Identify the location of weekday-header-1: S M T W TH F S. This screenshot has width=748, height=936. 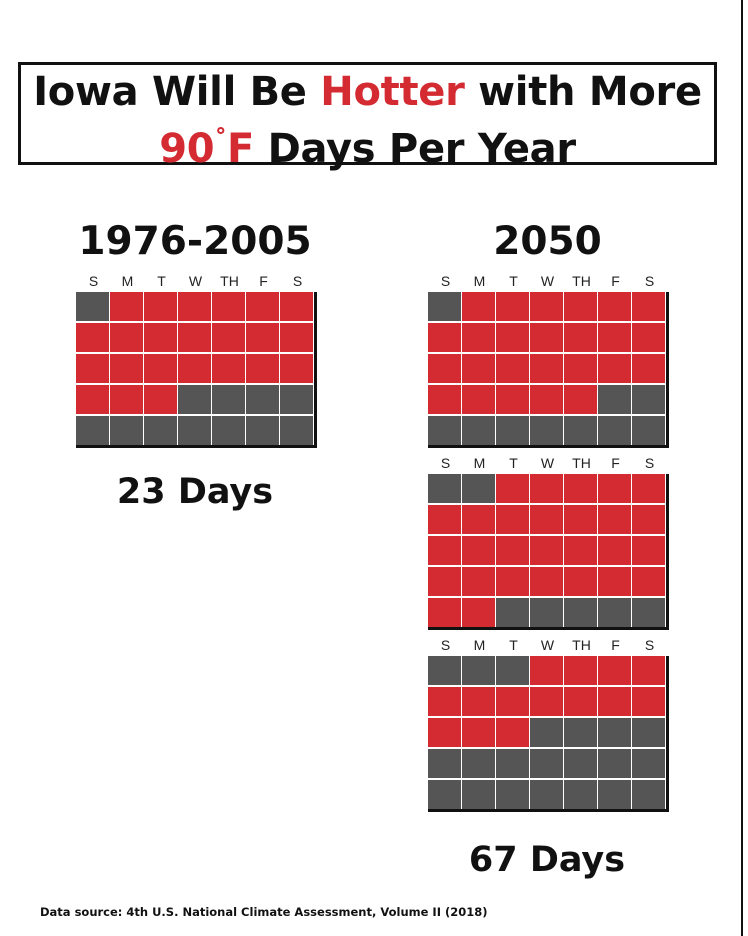
(195, 281).